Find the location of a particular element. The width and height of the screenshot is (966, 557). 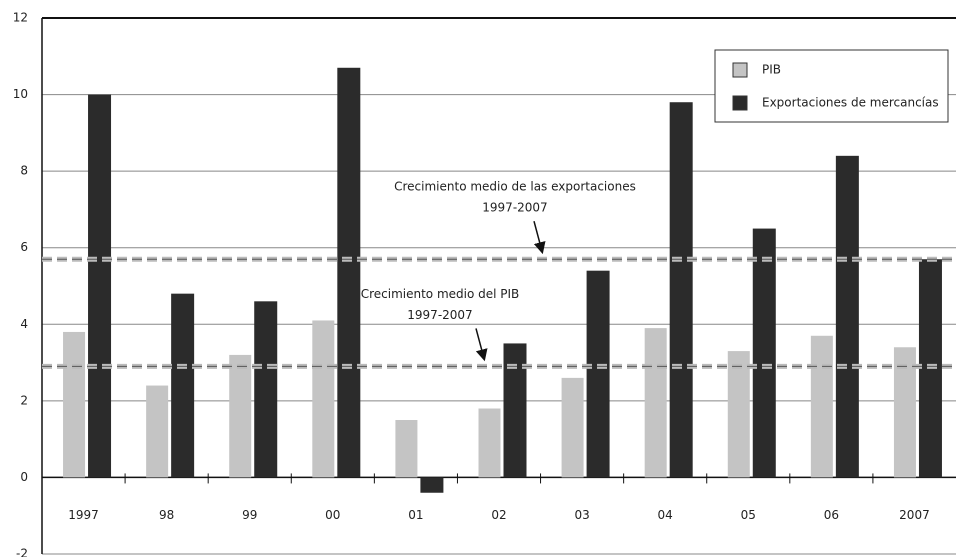

x-tick-label: 98 is located at coordinates (166, 515).